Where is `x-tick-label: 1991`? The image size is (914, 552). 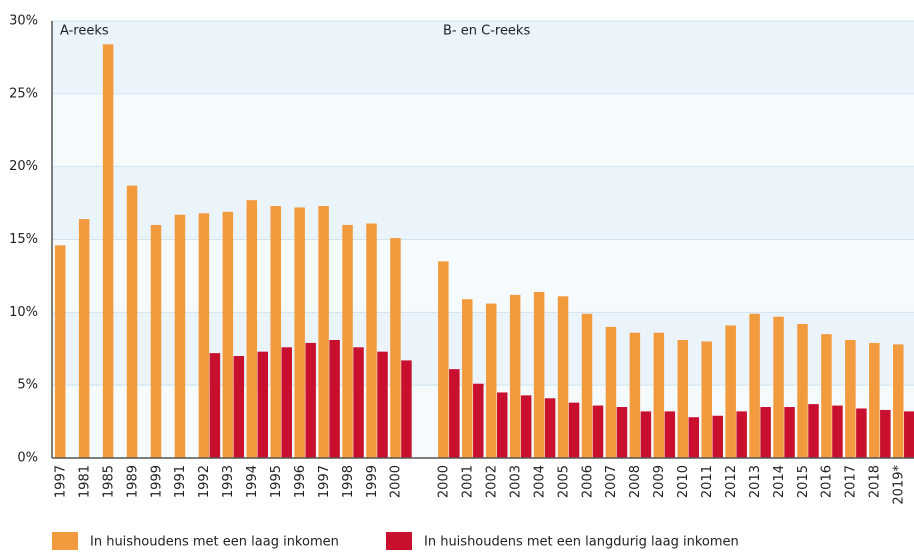
x-tick-label: 1991 is located at coordinates (180, 481).